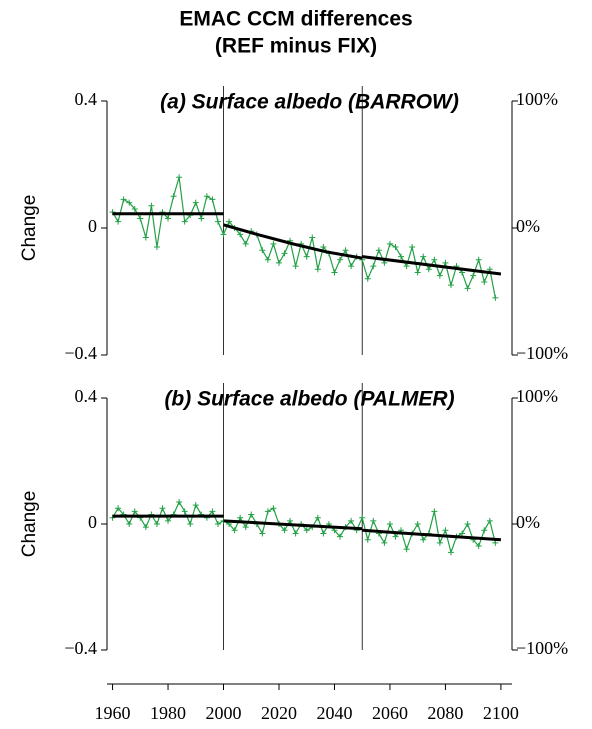  I want to click on figure-subtitle: (REF minus FIX), so click(296, 46).